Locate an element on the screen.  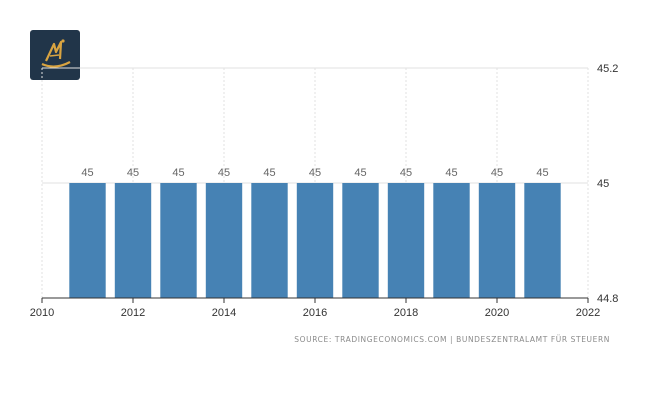
x-tick-label: 2016 is located at coordinates (315, 313).